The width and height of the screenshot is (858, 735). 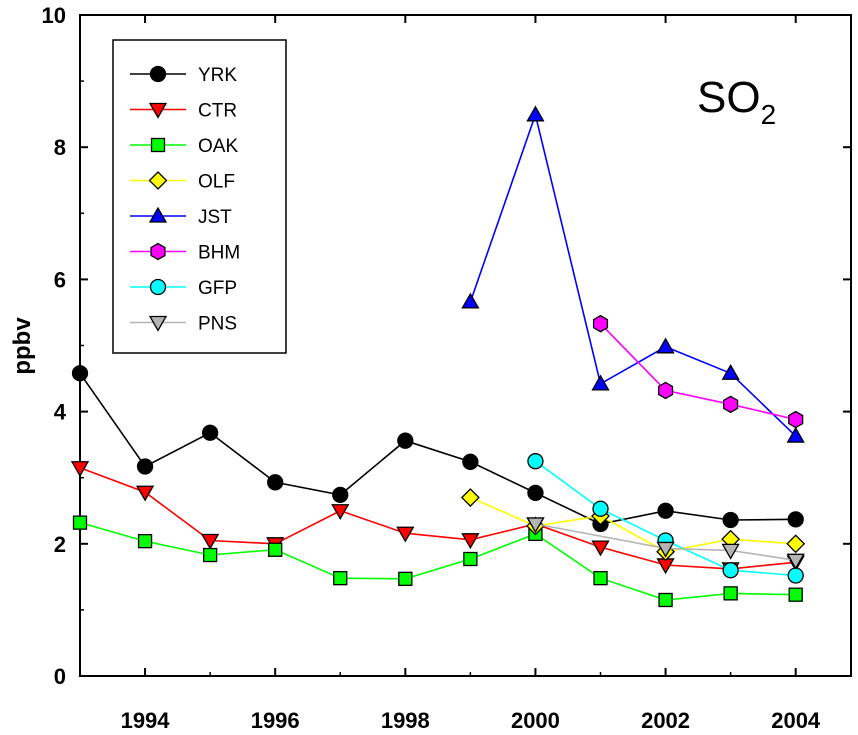 I want to click on legend-label: OAK, so click(x=218, y=146).